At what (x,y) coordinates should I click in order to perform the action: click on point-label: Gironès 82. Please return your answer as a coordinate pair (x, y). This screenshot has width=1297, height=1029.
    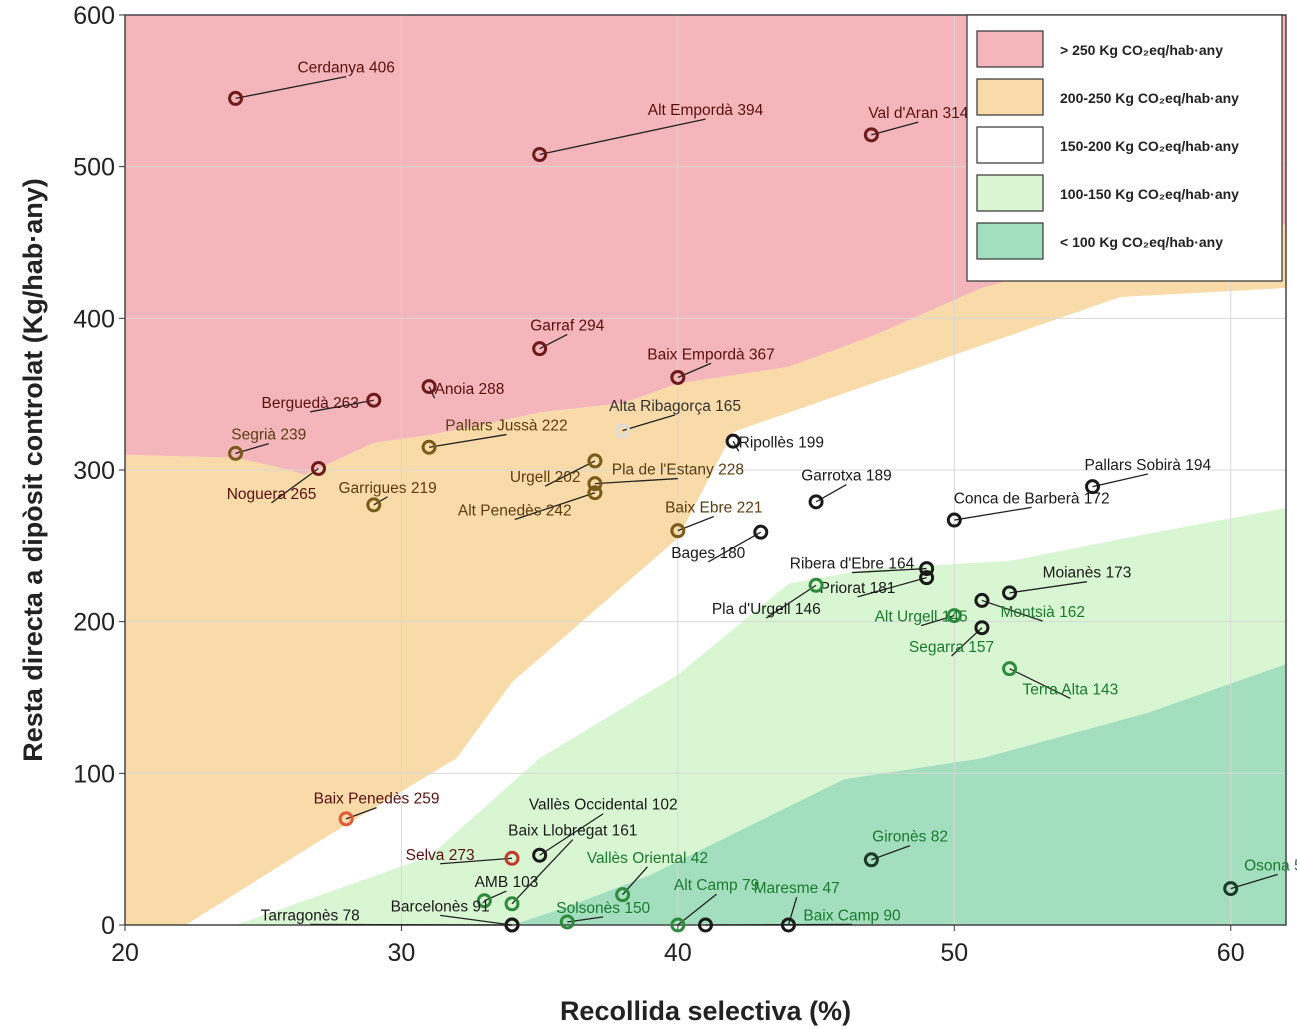
    Looking at the image, I should click on (910, 837).